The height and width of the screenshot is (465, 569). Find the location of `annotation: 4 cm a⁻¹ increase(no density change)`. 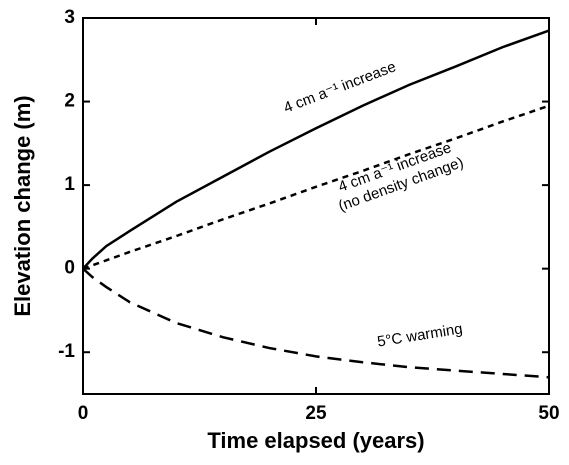

annotation: 4 cm a⁻¹ increase(no density change) is located at coordinates (401, 177).